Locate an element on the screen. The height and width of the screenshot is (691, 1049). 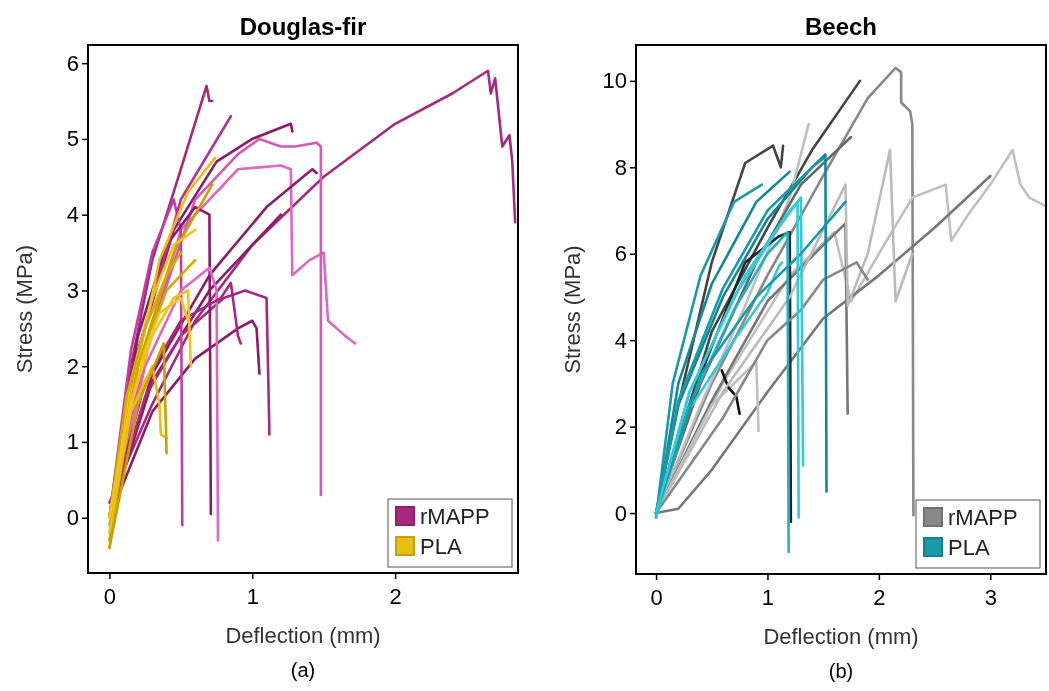
text: (b) is located at coordinates (841, 671).